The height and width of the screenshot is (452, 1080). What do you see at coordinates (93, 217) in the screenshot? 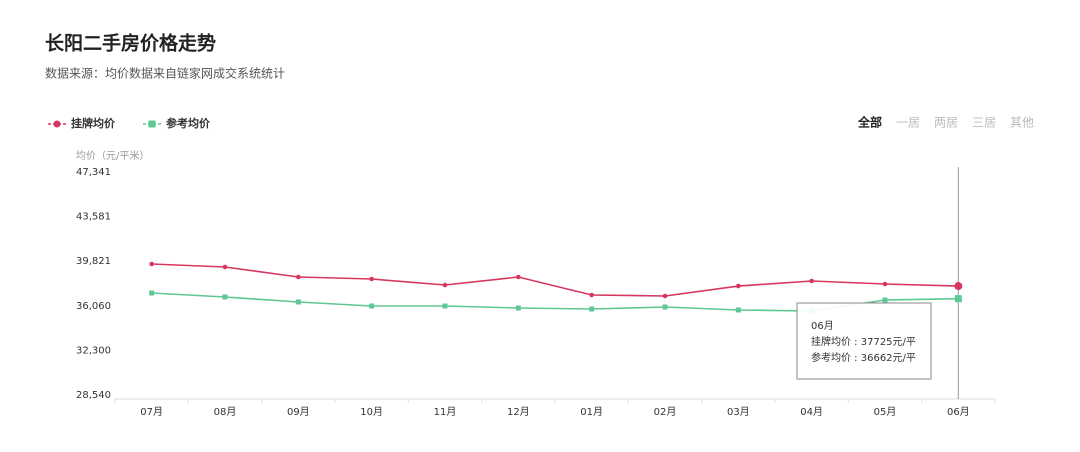
I see `y-tick-label: 43,581` at bounding box center [93, 217].